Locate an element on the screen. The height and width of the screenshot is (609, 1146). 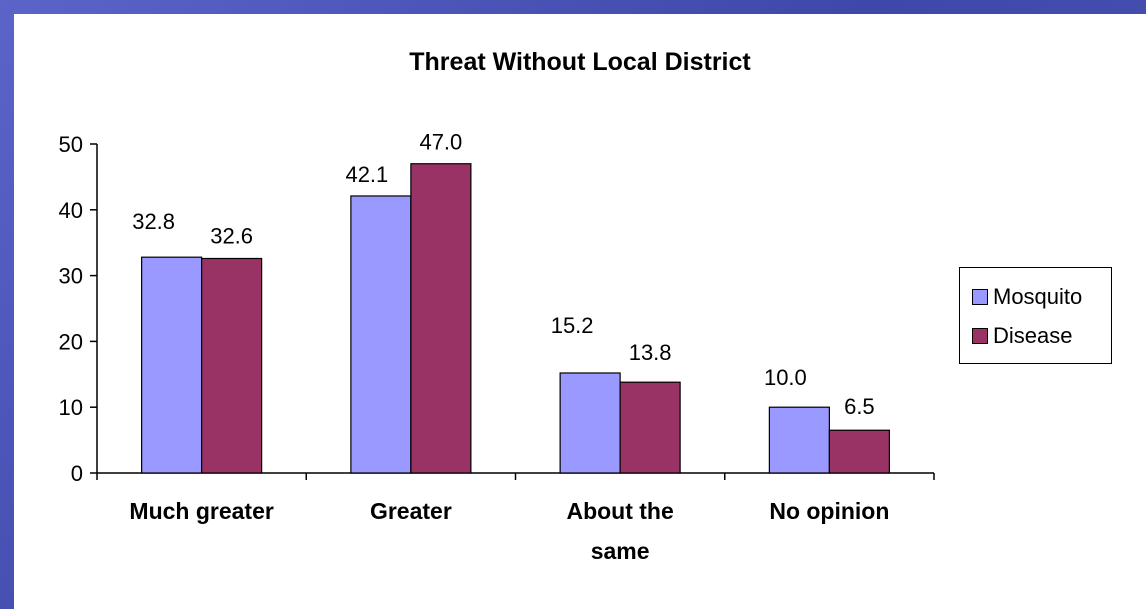
chart-title: Threat Without Local District is located at coordinates (580, 62).